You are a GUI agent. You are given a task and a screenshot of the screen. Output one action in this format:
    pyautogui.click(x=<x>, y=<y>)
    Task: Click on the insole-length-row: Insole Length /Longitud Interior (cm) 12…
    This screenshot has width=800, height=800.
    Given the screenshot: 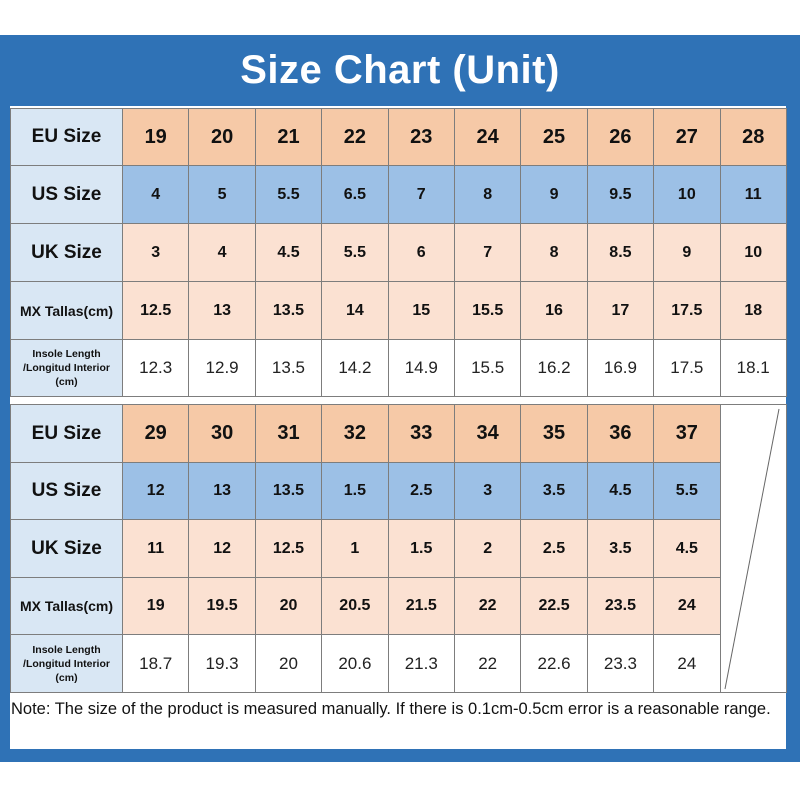 What is the action you would take?
    pyautogui.click(x=398, y=368)
    